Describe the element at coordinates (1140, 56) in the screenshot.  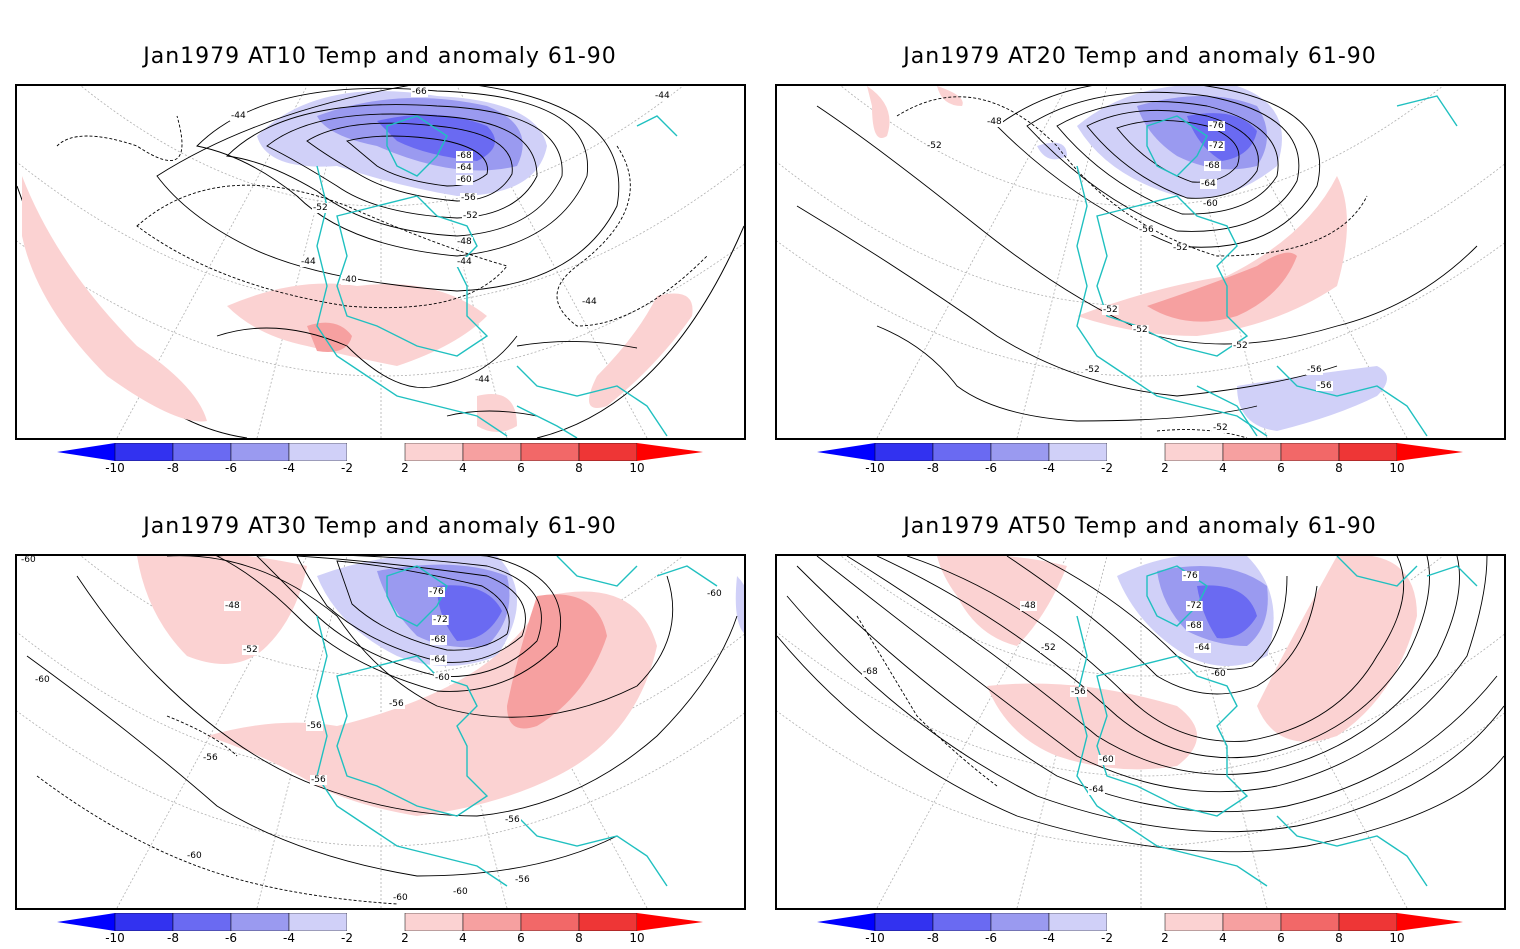
I see `panel-title: Jan1979 AT20 Temp and anomaly 61-90` at that location.